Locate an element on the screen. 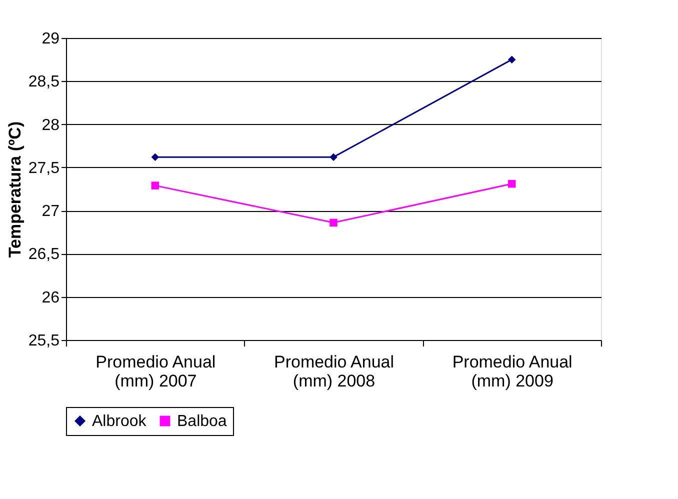  y-tick-label: 29 is located at coordinates (51, 39).